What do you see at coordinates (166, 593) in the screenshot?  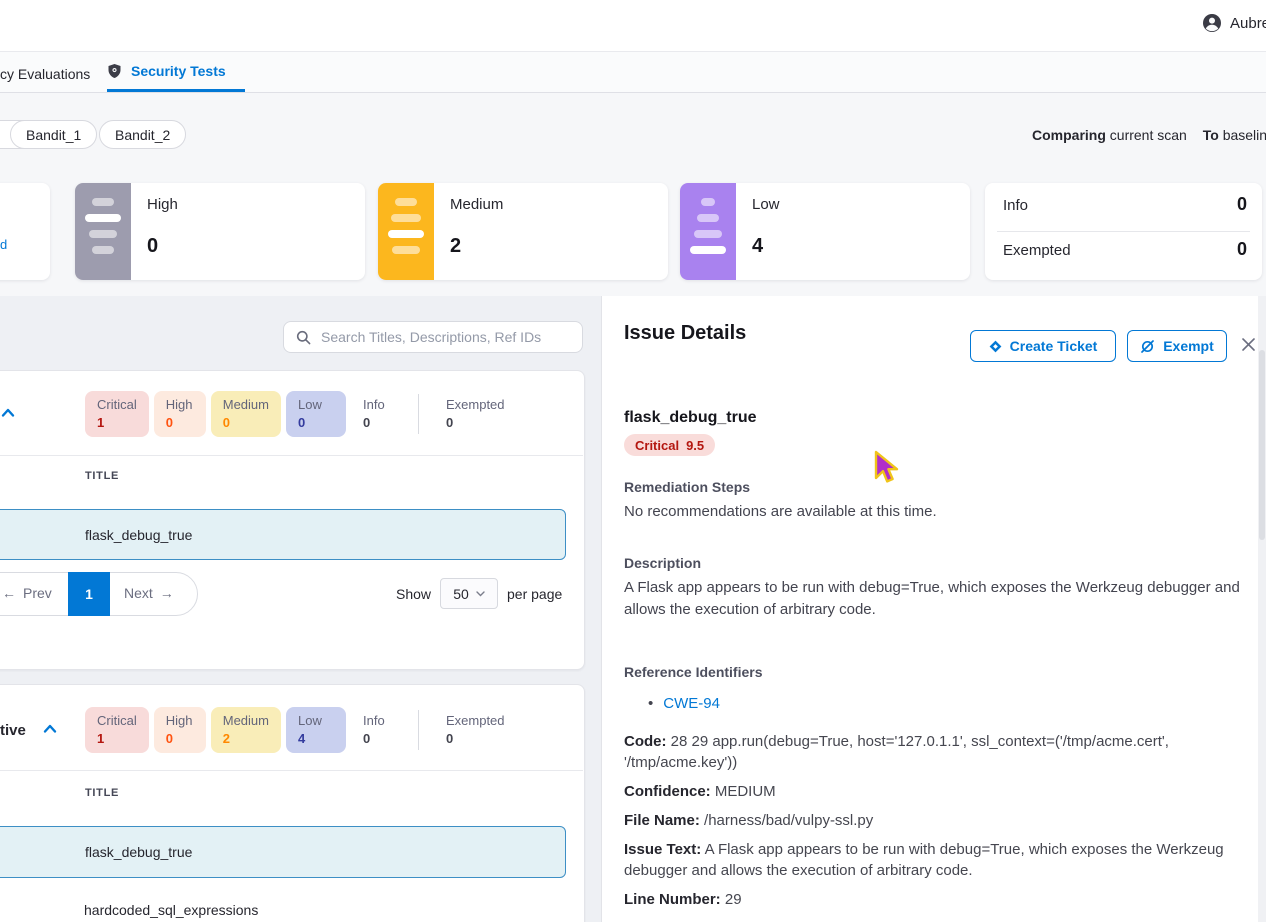 I see `next-arrow-icon: →` at bounding box center [166, 593].